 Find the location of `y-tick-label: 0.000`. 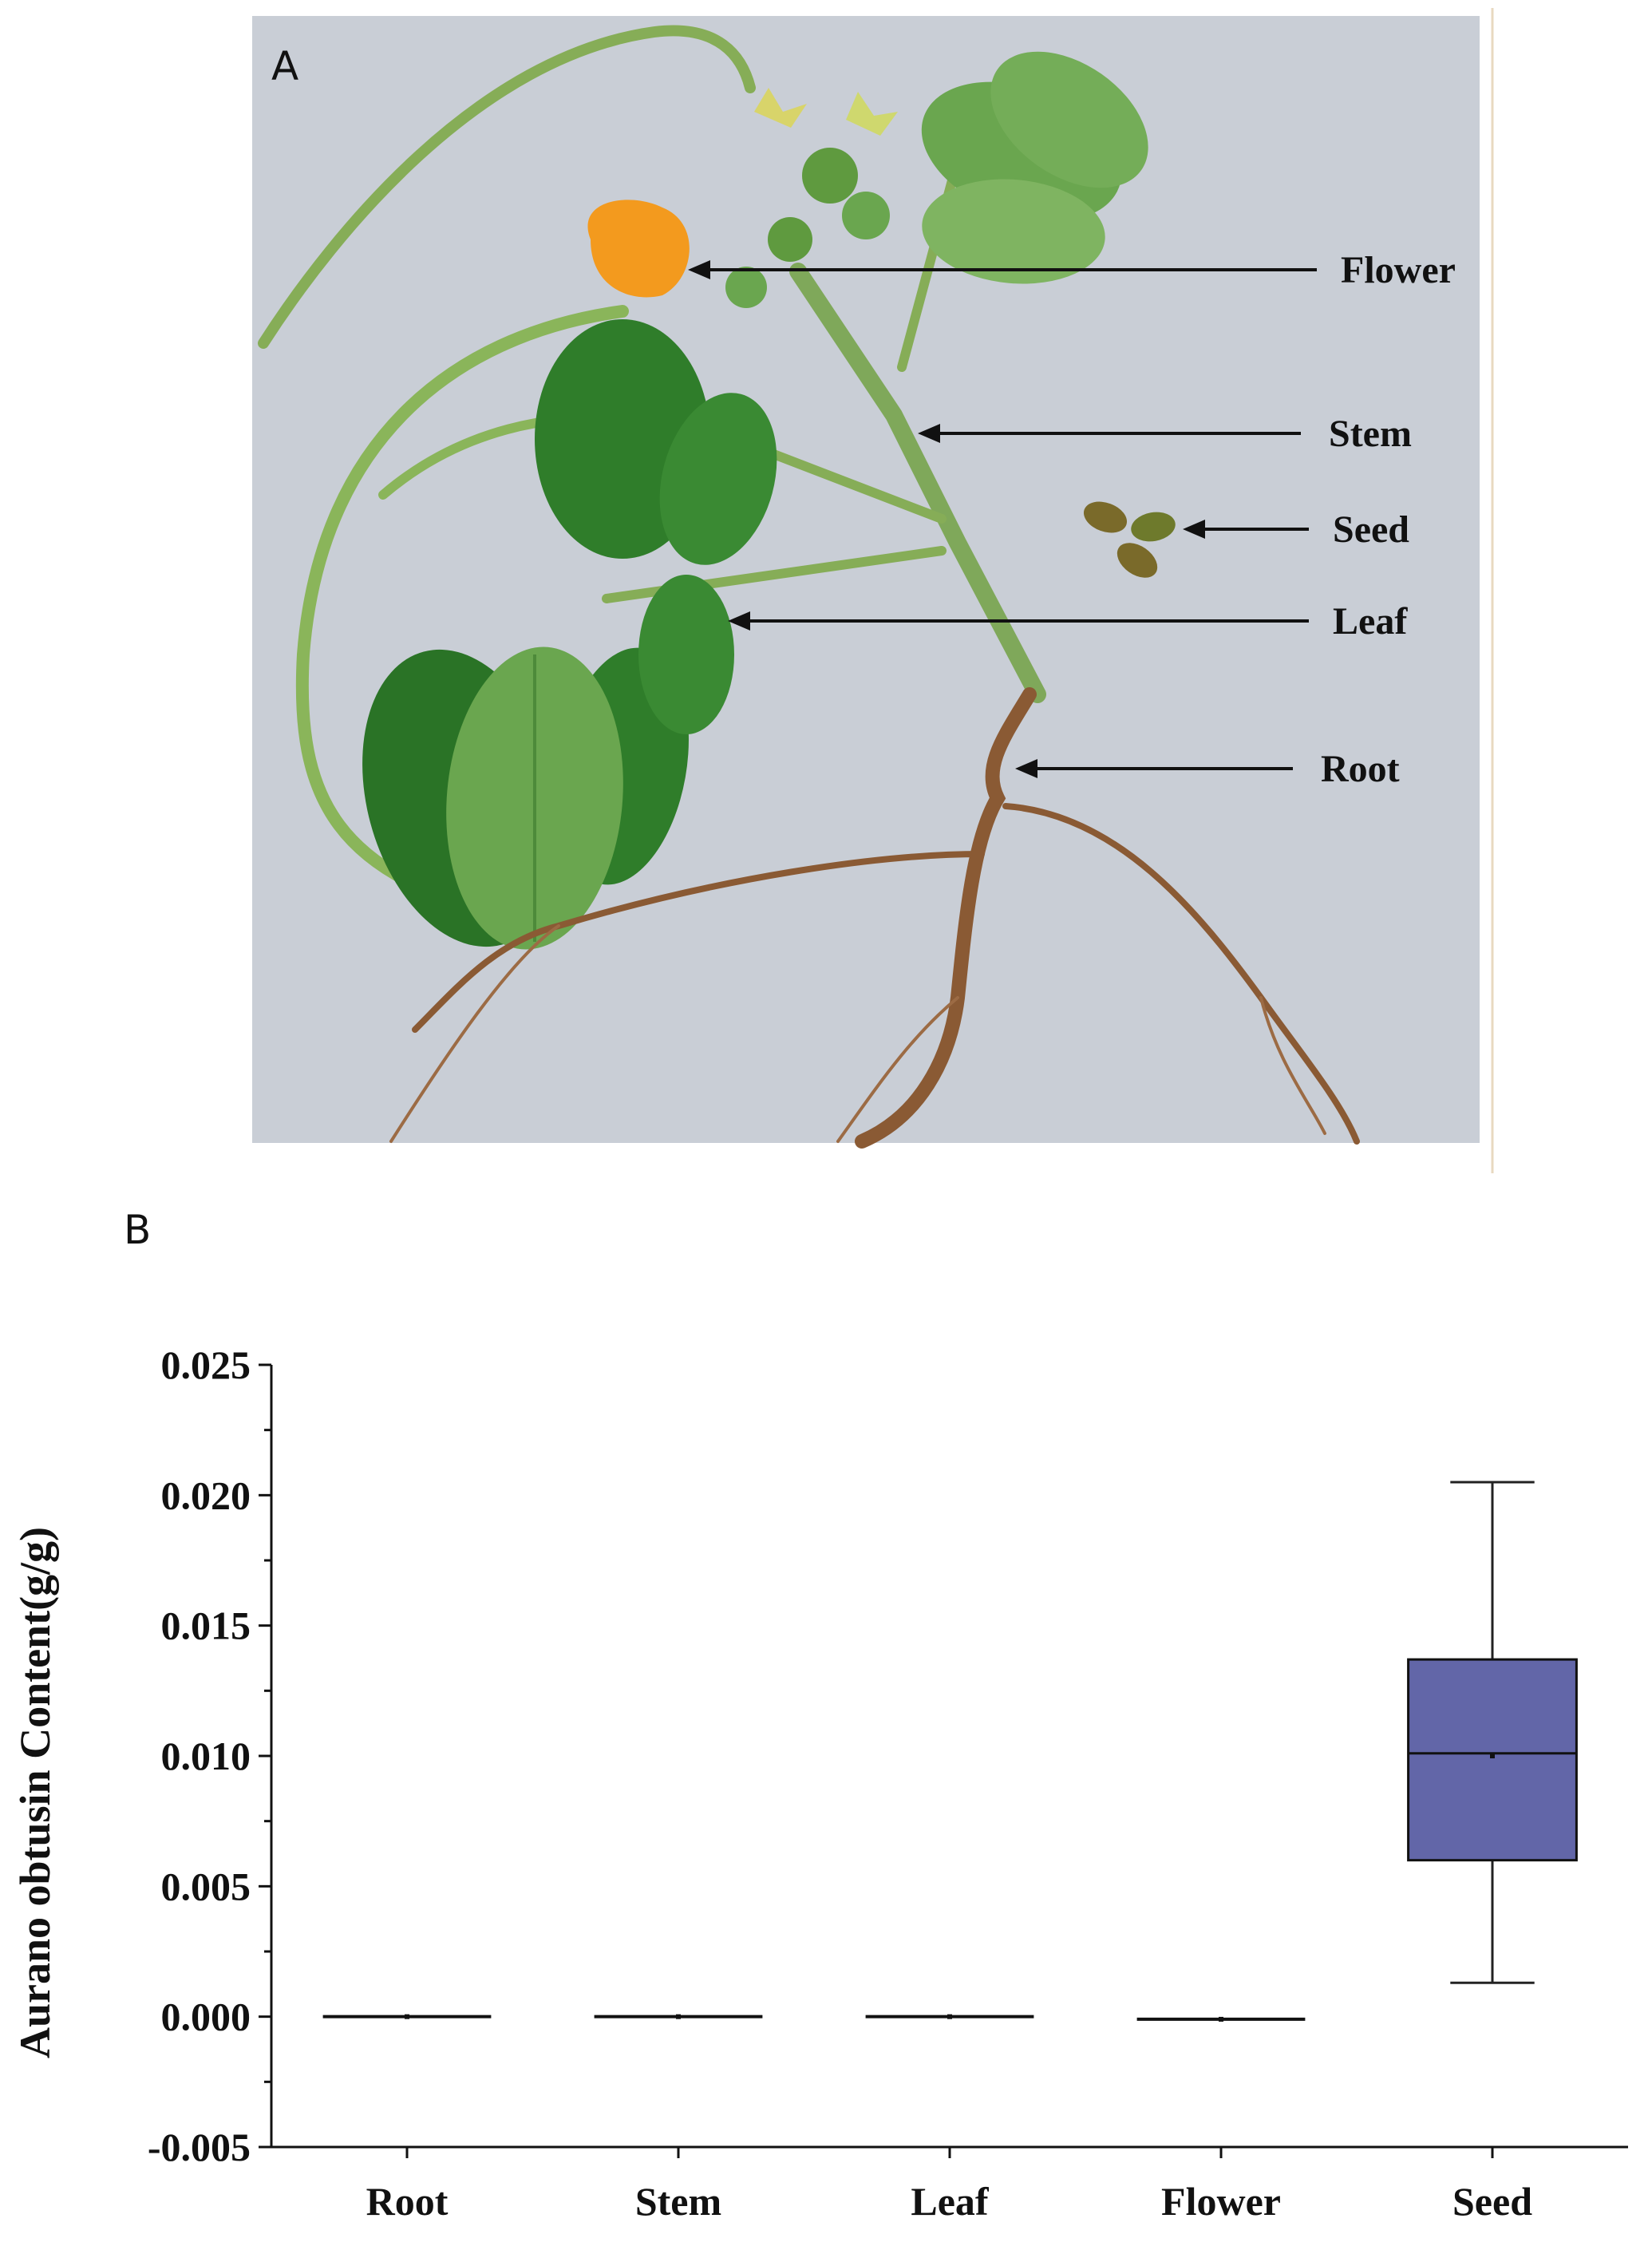

y-tick-label: 0.000 is located at coordinates (206, 2017).